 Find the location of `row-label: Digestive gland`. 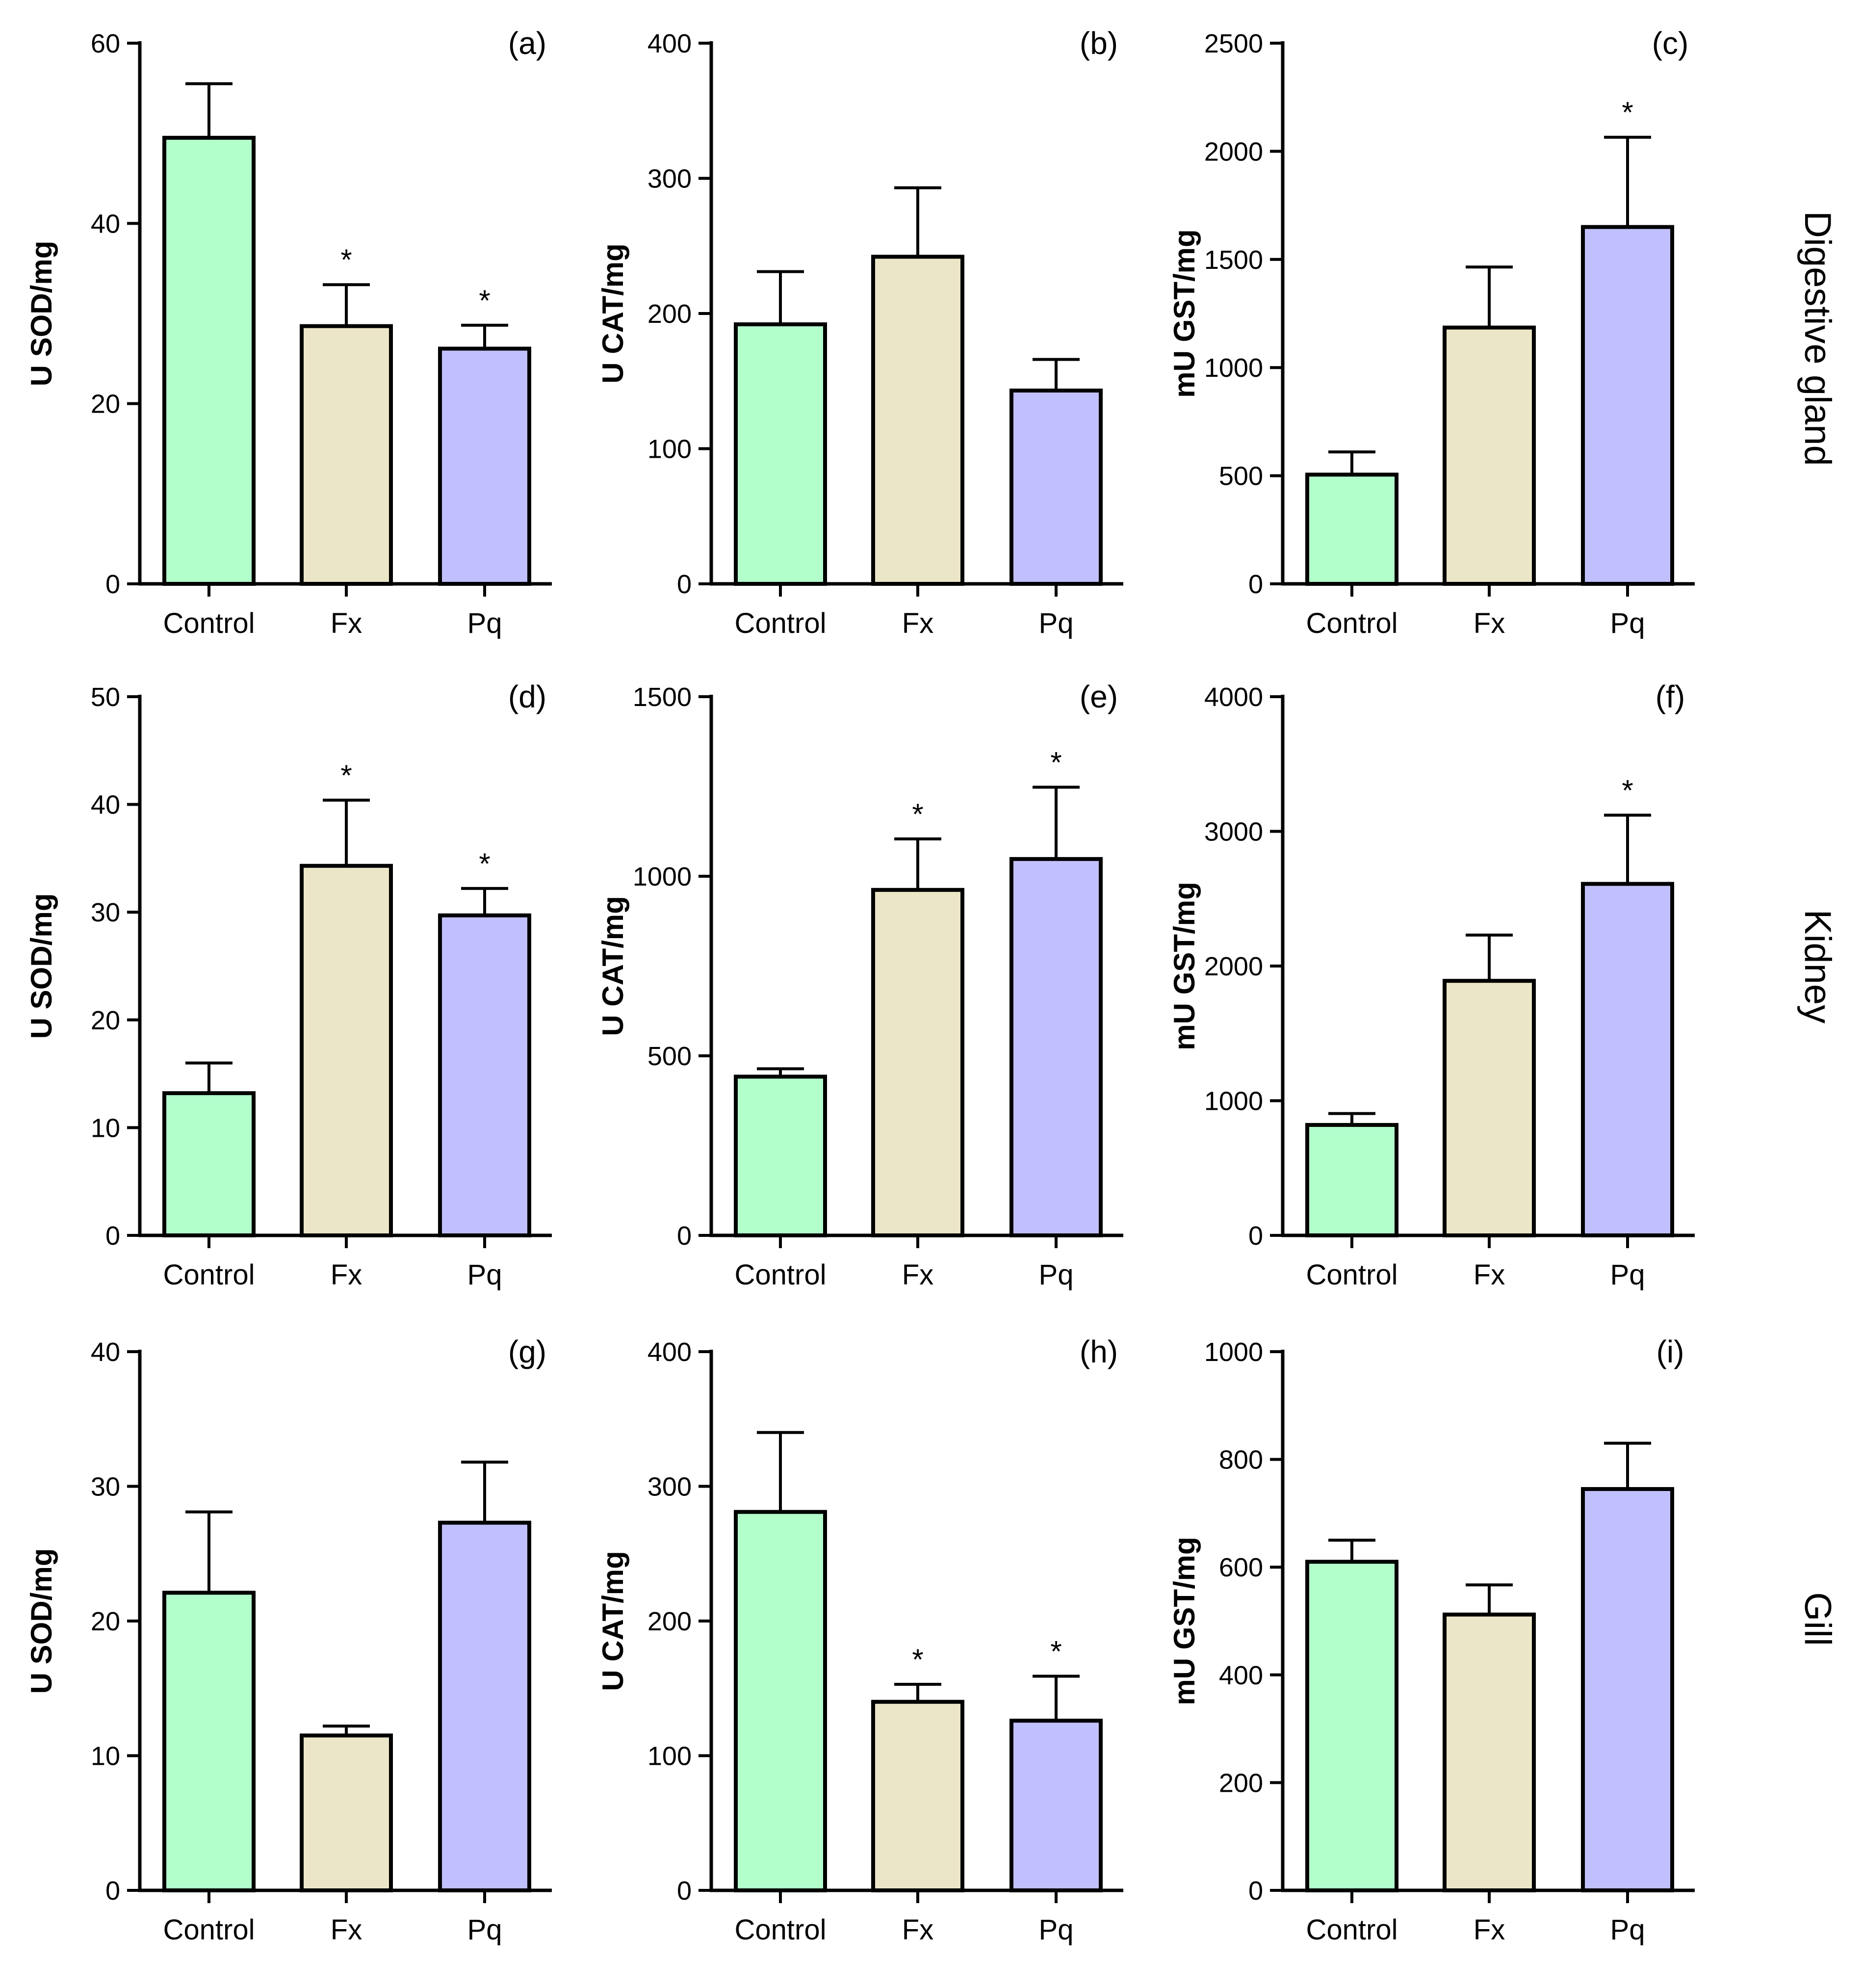

row-label: Digestive gland is located at coordinates (1818, 338).